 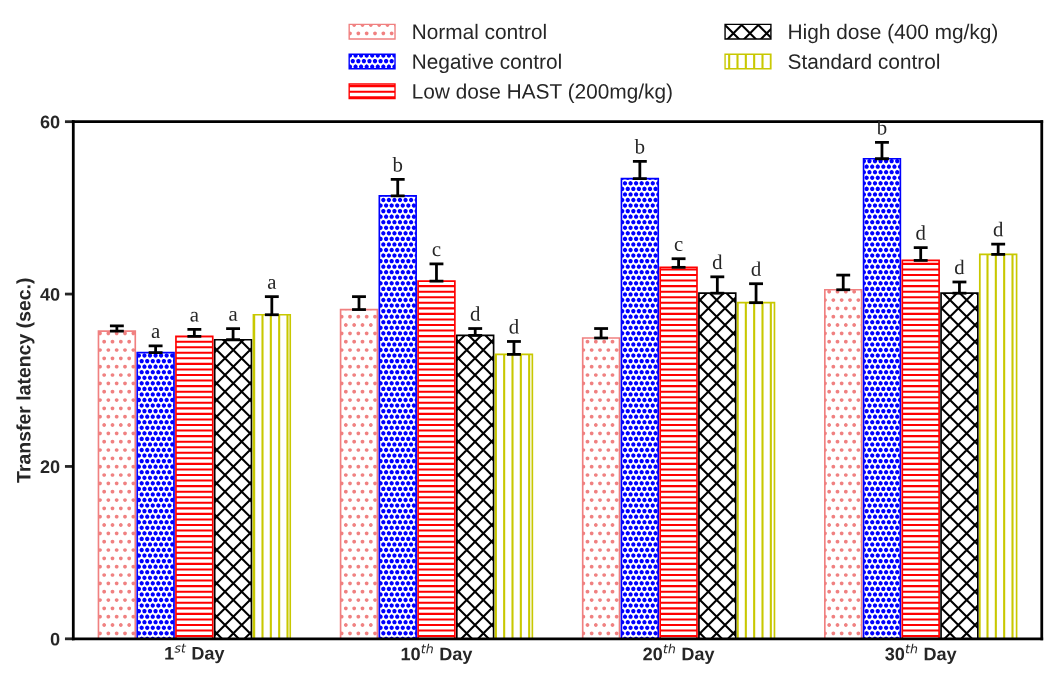 What do you see at coordinates (487, 63) in the screenshot?
I see `legend-label: Negative control` at bounding box center [487, 63].